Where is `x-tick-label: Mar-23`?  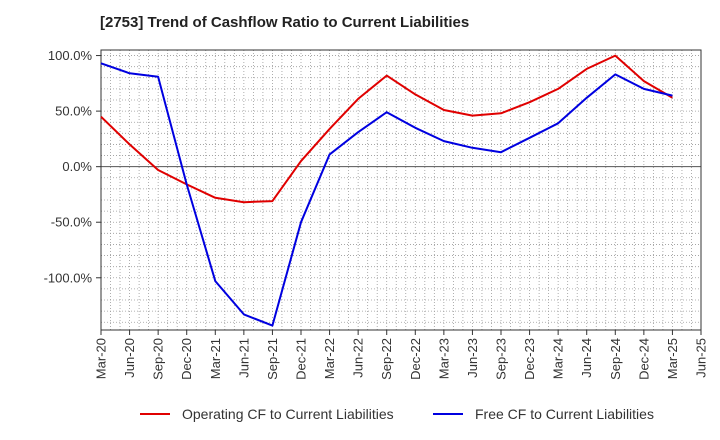
x-tick-label: Mar-23 is located at coordinates (443, 358).